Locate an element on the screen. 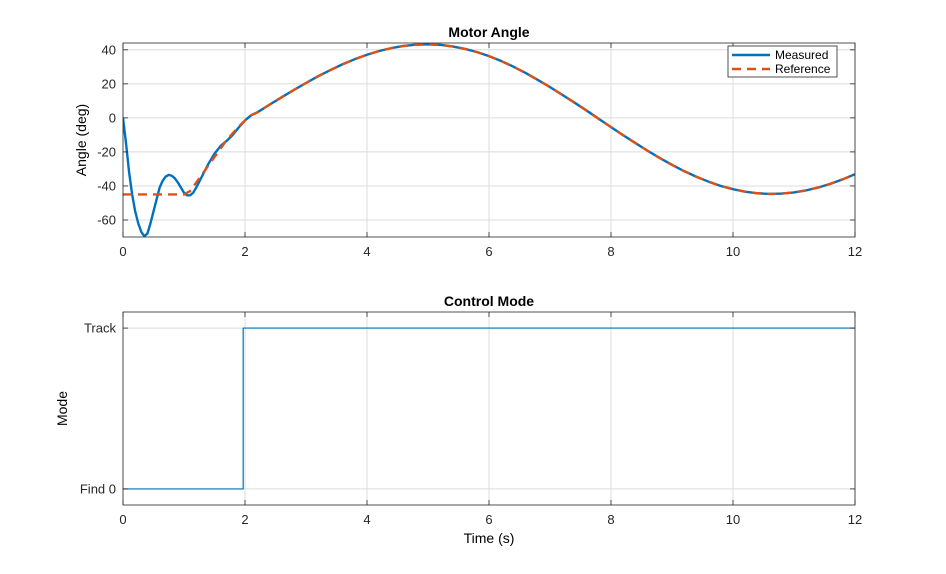 This screenshot has width=946, height=574. y-axis-label: Angle (deg) is located at coordinates (81, 140).